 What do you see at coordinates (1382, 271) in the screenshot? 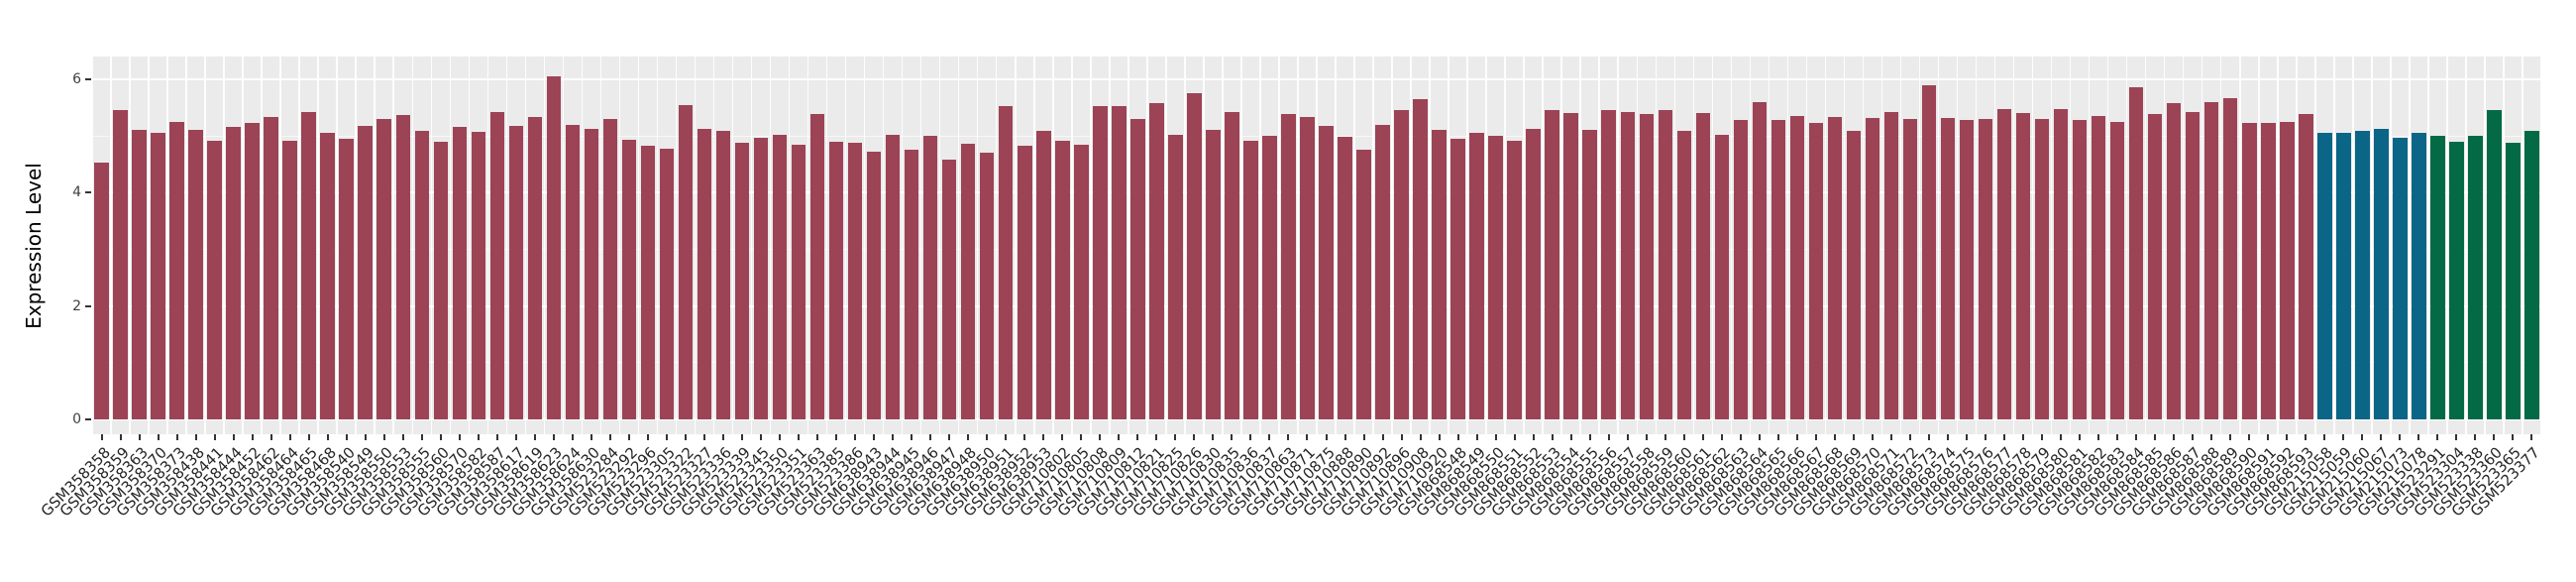
I see `bar-GSM710892` at bounding box center [1382, 271].